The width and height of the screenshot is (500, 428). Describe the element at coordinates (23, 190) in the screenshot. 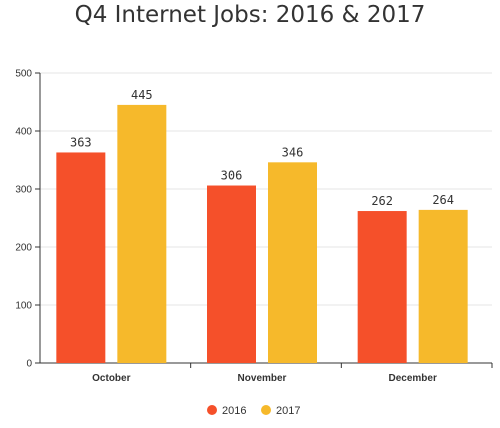

I see `y-tick-label: 300` at that location.